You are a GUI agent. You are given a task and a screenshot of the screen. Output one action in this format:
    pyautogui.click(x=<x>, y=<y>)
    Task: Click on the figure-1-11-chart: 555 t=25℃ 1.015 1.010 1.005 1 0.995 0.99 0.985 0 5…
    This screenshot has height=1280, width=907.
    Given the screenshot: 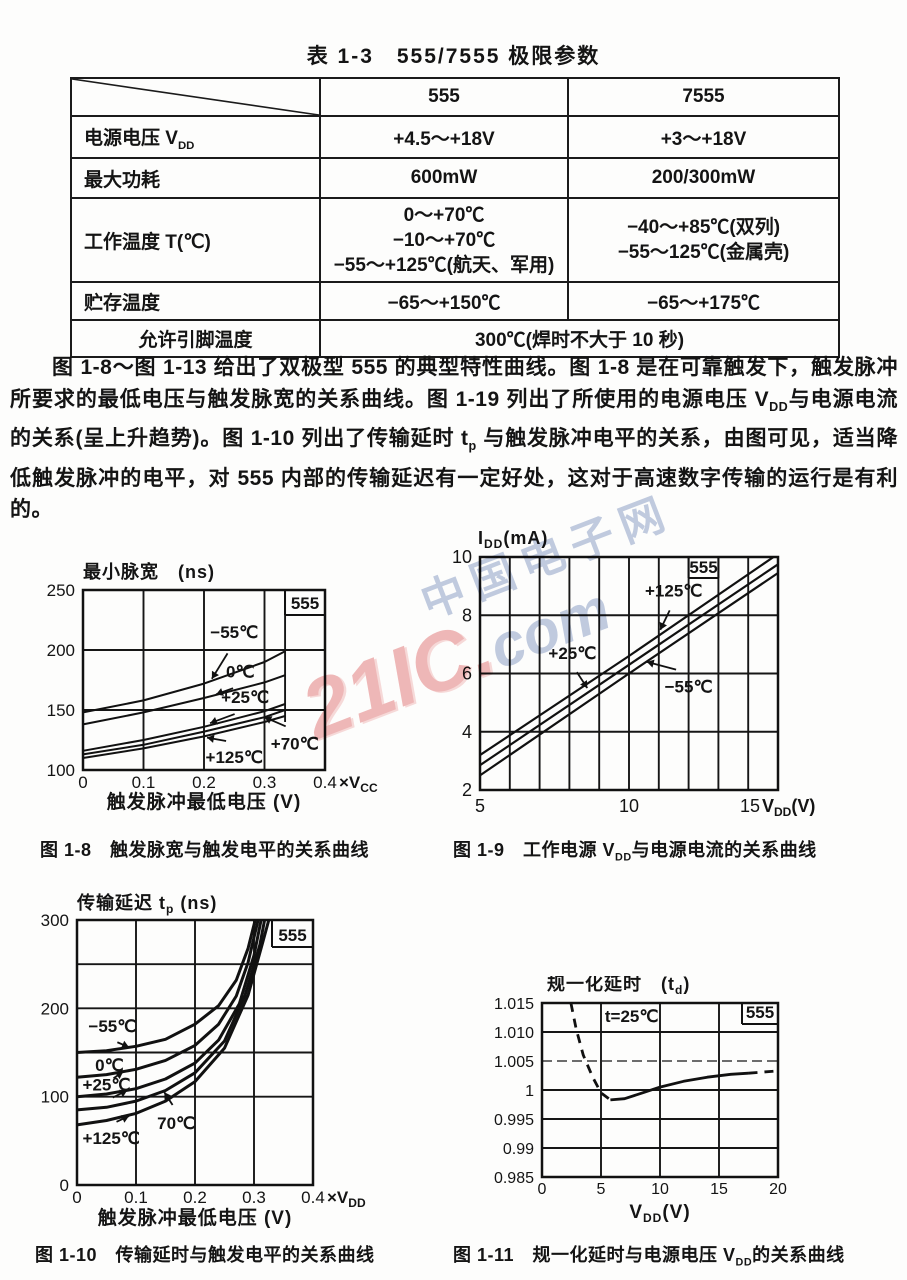 What is the action you would take?
    pyautogui.click(x=686, y=1105)
    